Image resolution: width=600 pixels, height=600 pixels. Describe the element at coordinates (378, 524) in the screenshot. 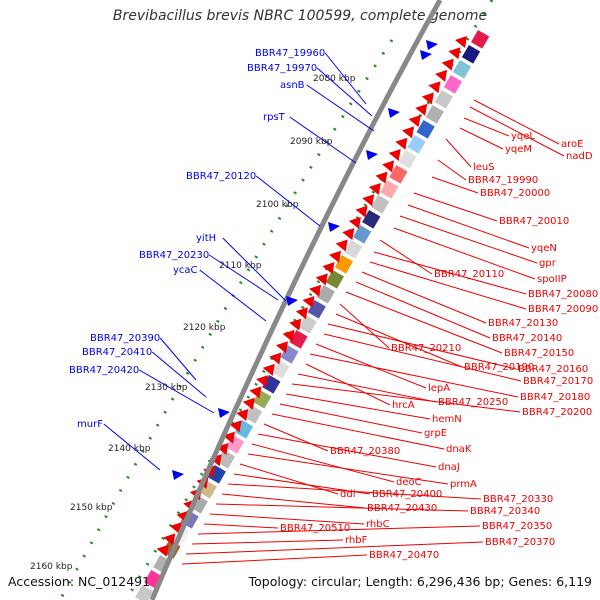

I see `reverse-gene-label: rhbC` at that location.